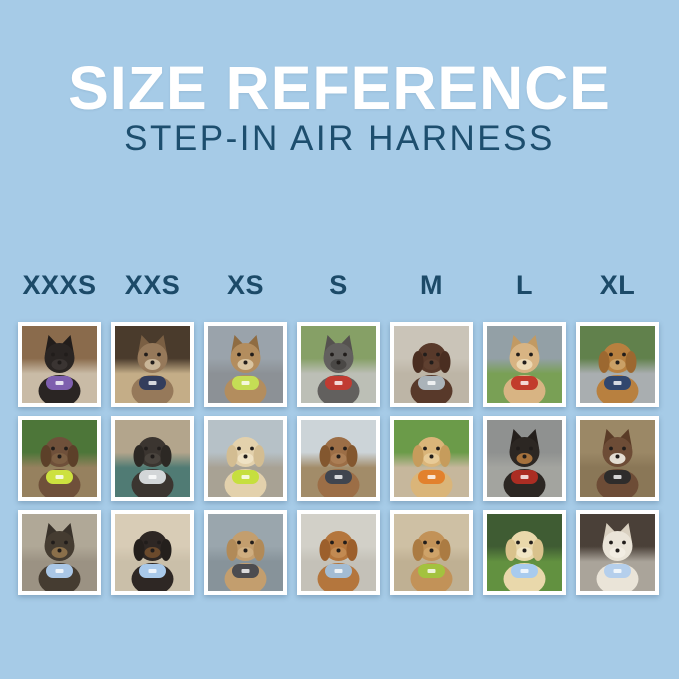 This screenshot has width=679, height=679. What do you see at coordinates (339, 138) in the screenshot?
I see `page-subtitle: STEP-IN AIR HARNESS` at bounding box center [339, 138].